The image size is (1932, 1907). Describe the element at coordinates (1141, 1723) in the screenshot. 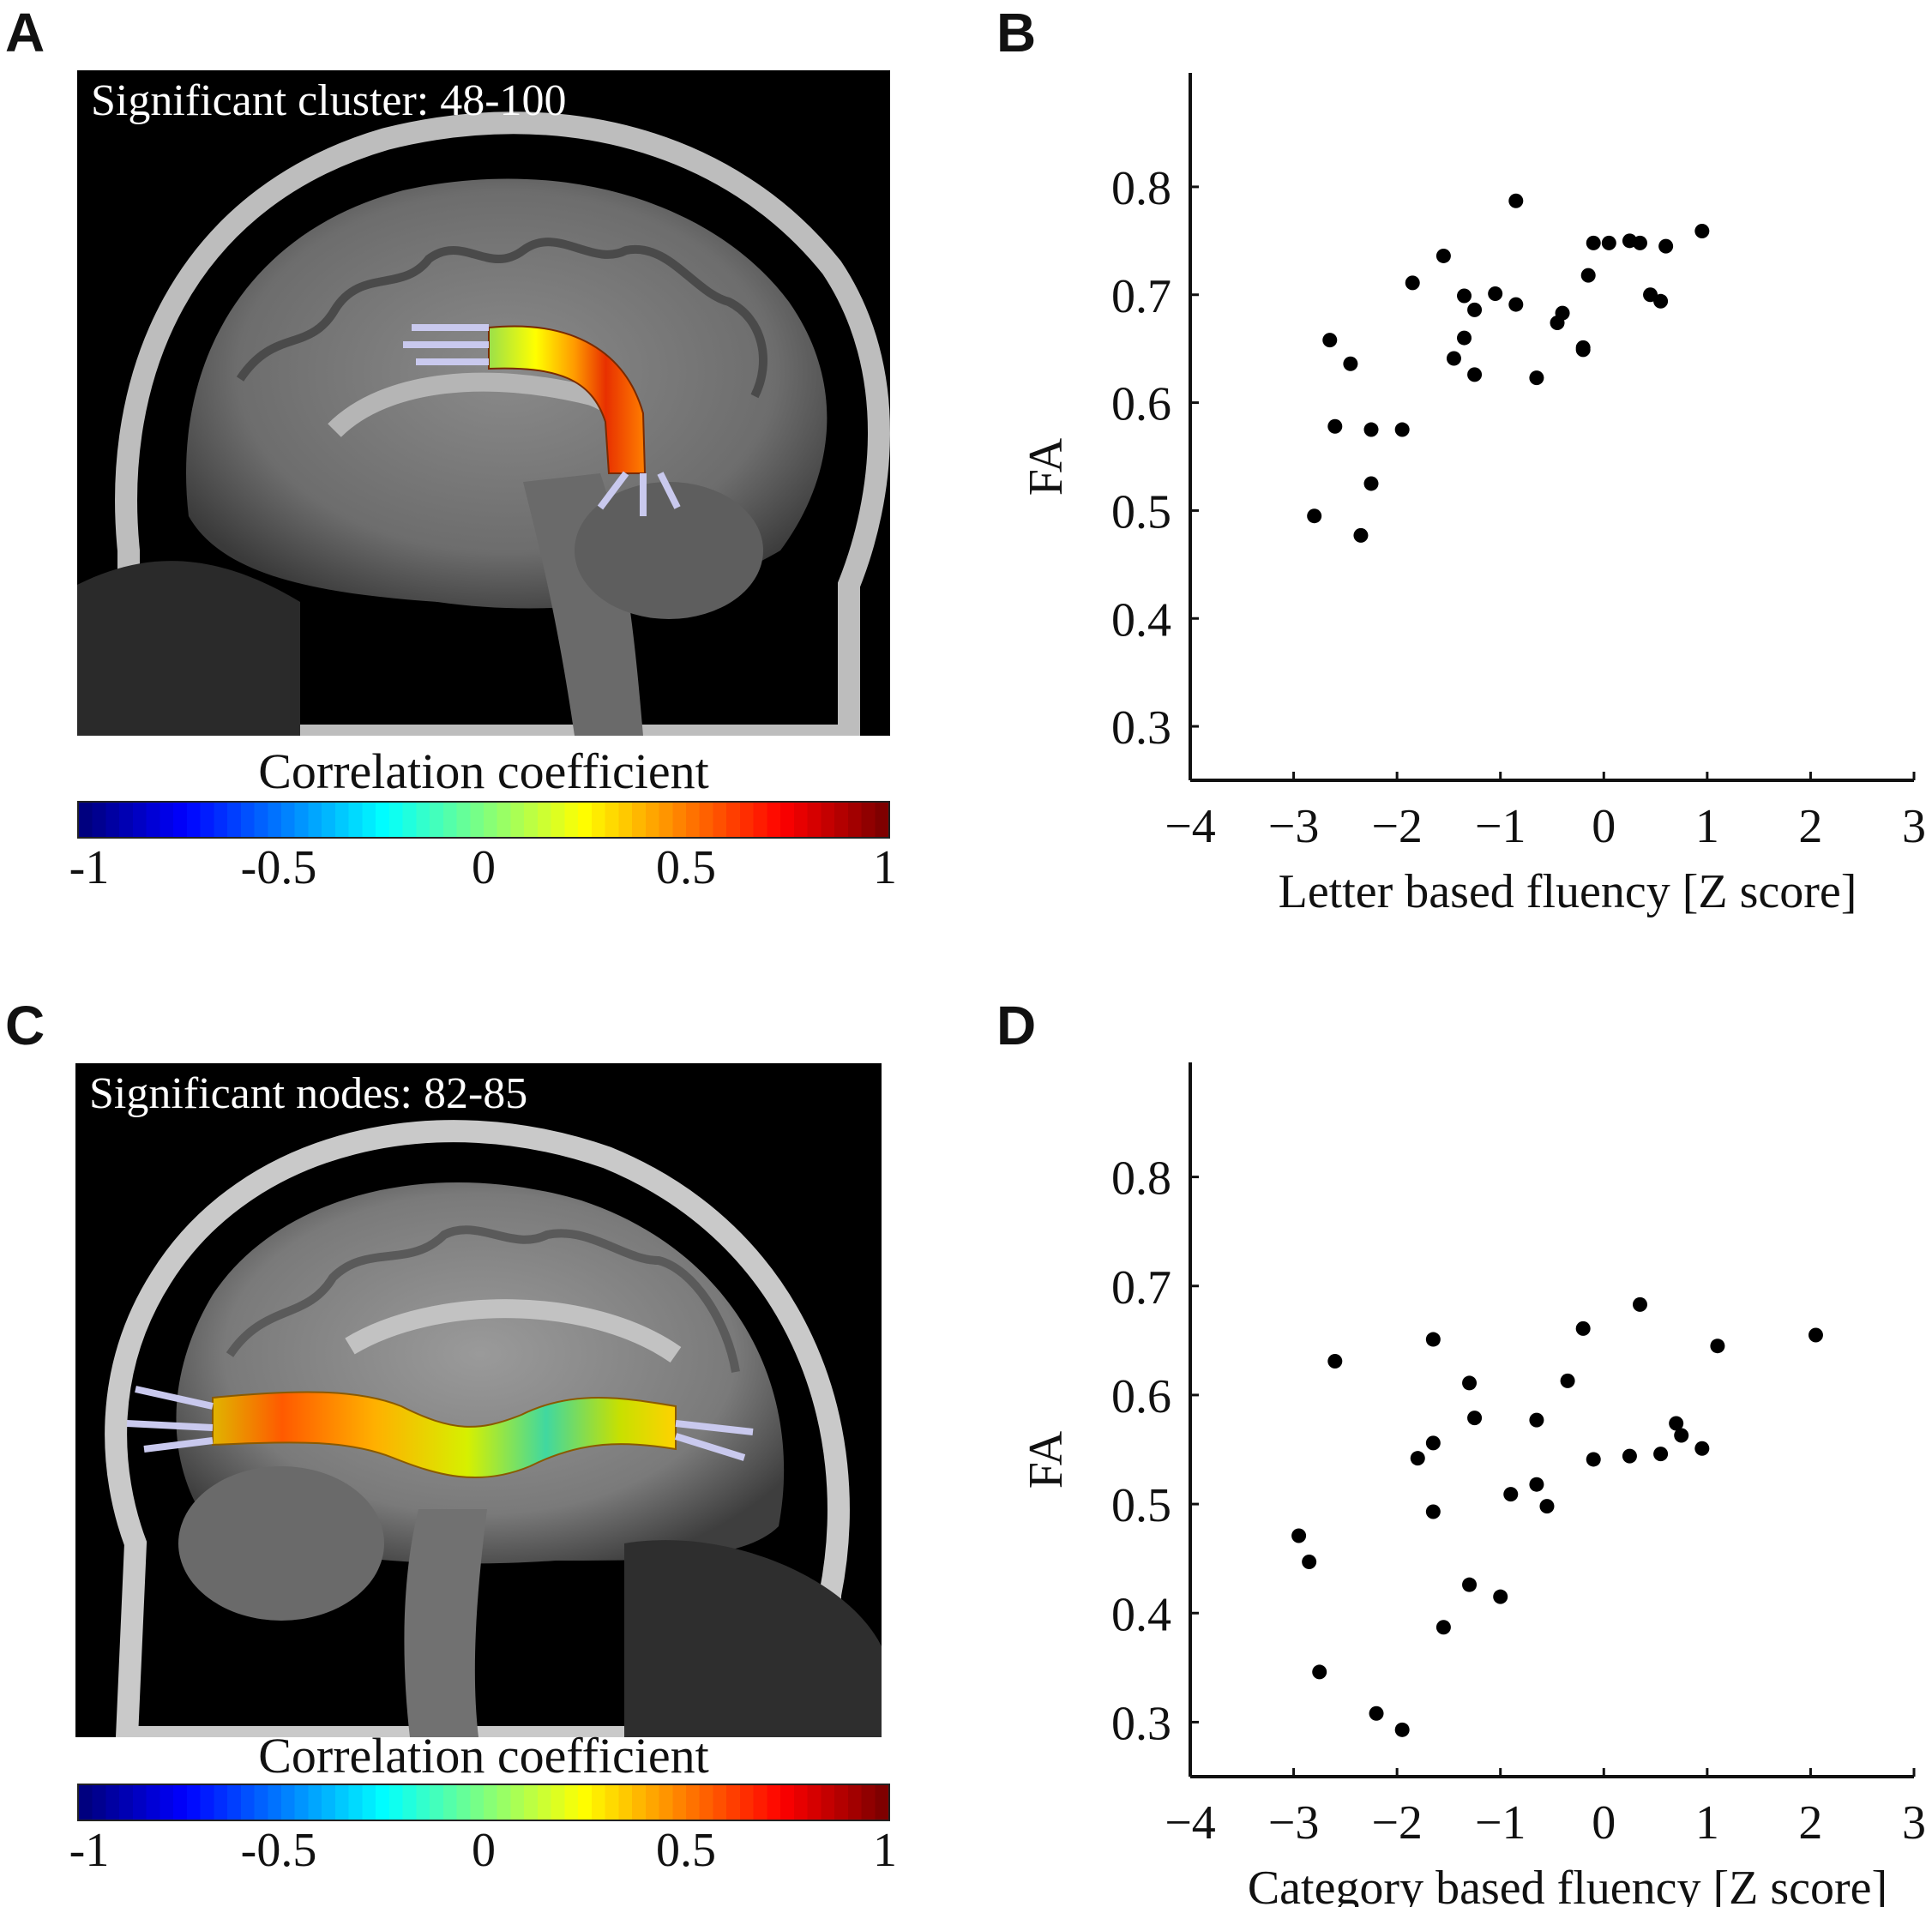

I see `y-tick-label: 0.3` at that location.